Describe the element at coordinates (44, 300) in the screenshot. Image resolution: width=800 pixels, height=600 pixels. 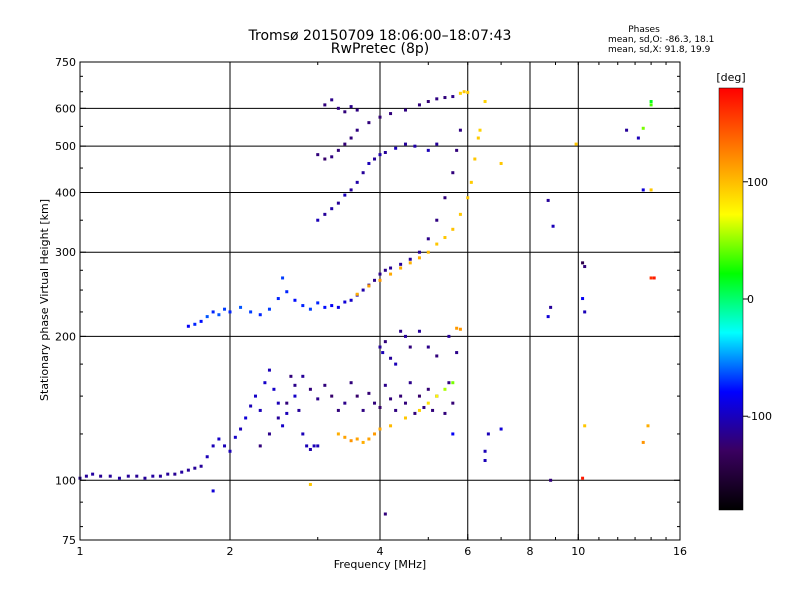
I see `y-axis-label: Stationary phase Virtual Height [km]` at that location.